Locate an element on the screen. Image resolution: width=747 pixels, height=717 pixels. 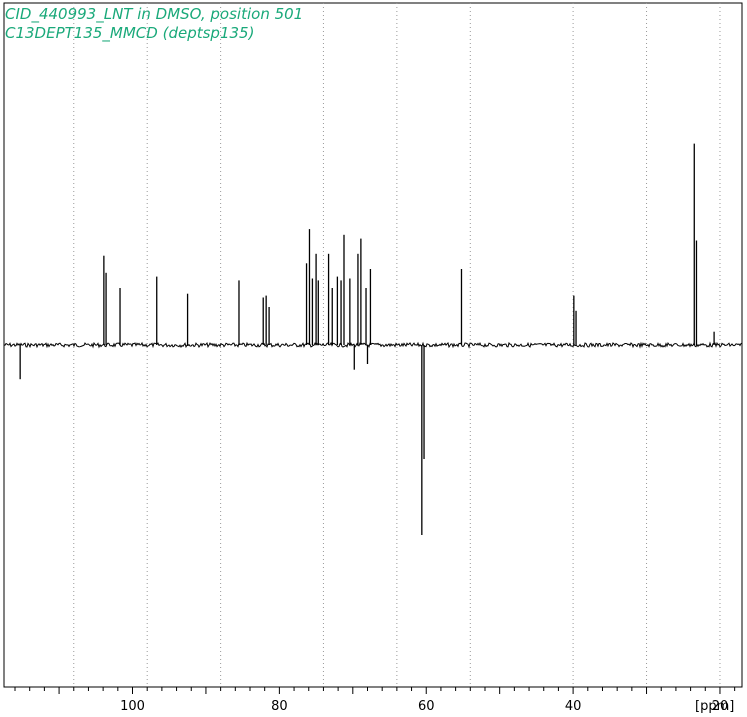
x-axis-unit-label: [ppm] is located at coordinates (714, 706).